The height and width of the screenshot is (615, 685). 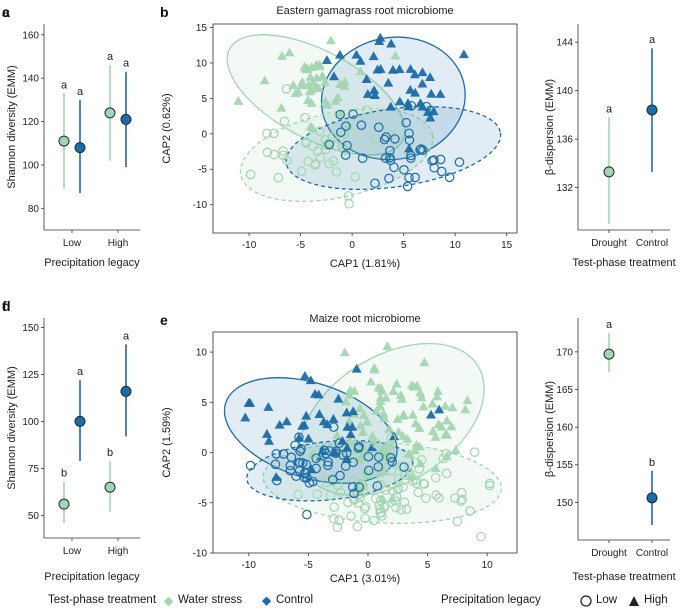 I want to click on legend-legacy-title: Precipitation legacy, so click(x=491, y=600).